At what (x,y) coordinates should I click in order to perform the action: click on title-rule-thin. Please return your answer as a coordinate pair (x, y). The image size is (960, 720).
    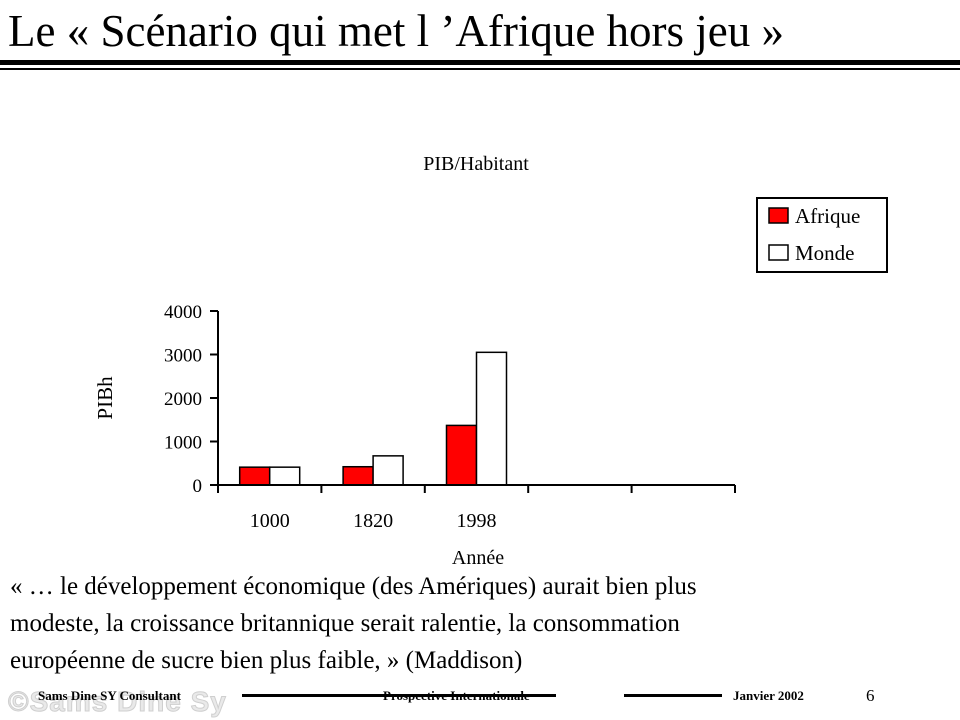
    Looking at the image, I should click on (480, 69).